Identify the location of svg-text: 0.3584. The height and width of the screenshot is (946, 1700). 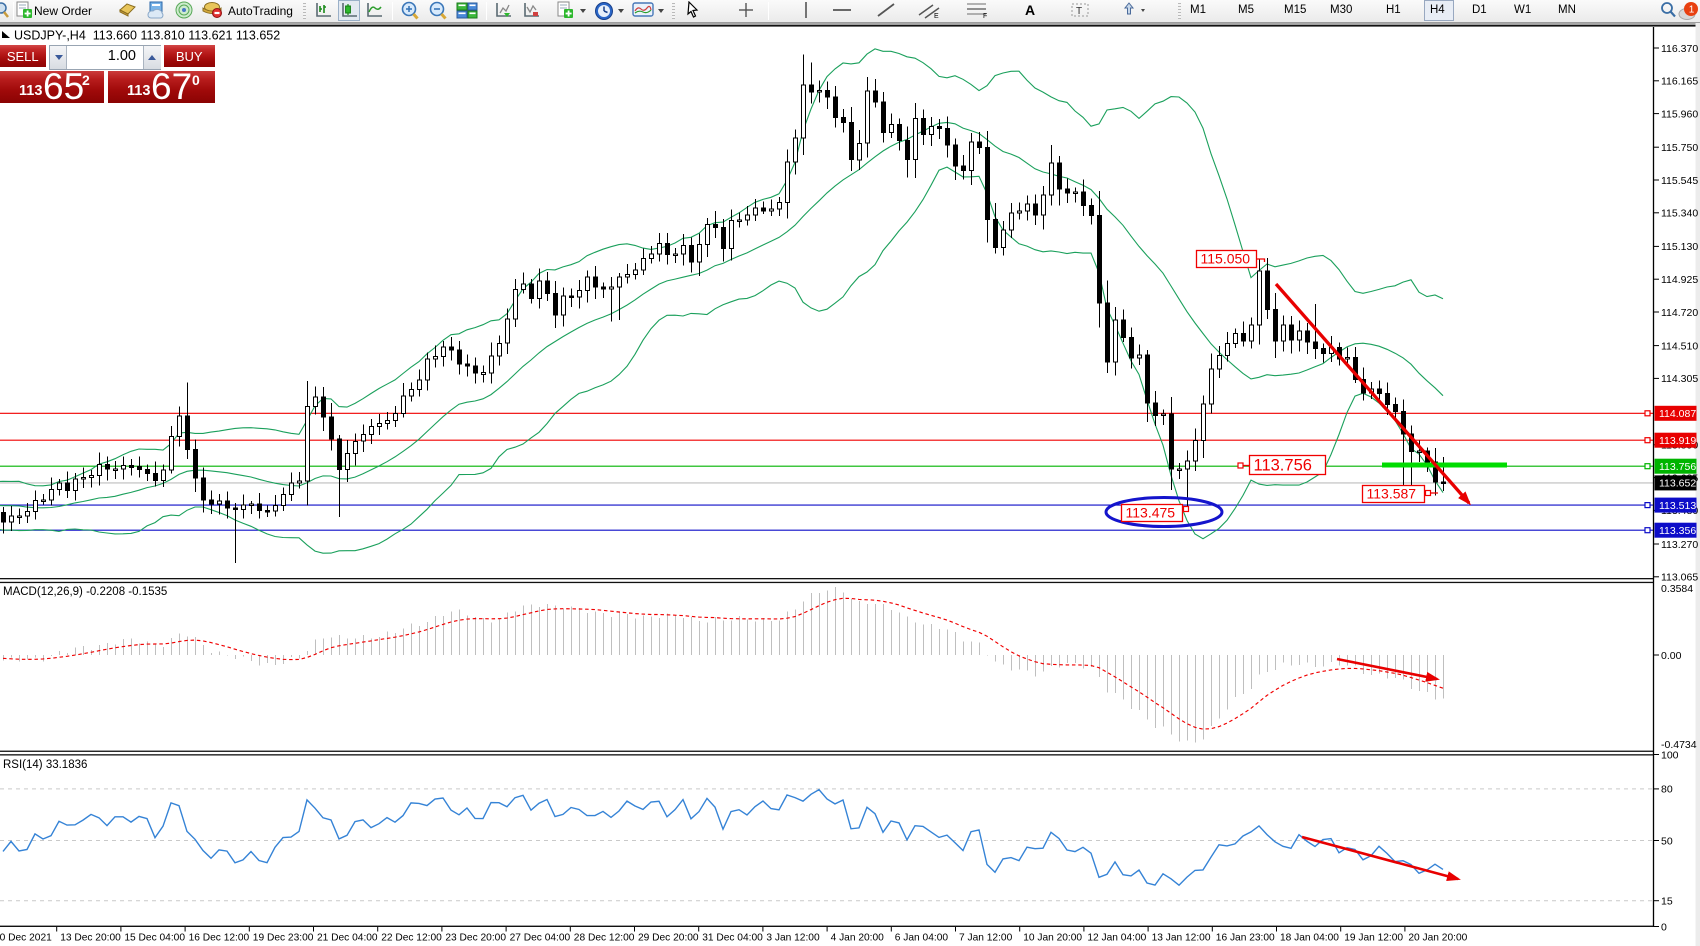
(1677, 589).